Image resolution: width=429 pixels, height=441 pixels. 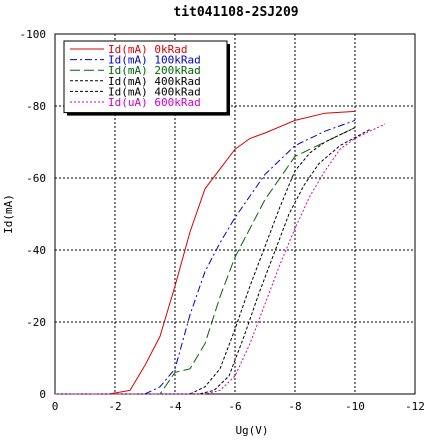 What do you see at coordinates (355, 406) in the screenshot?
I see `x-tick-label: -10` at bounding box center [355, 406].